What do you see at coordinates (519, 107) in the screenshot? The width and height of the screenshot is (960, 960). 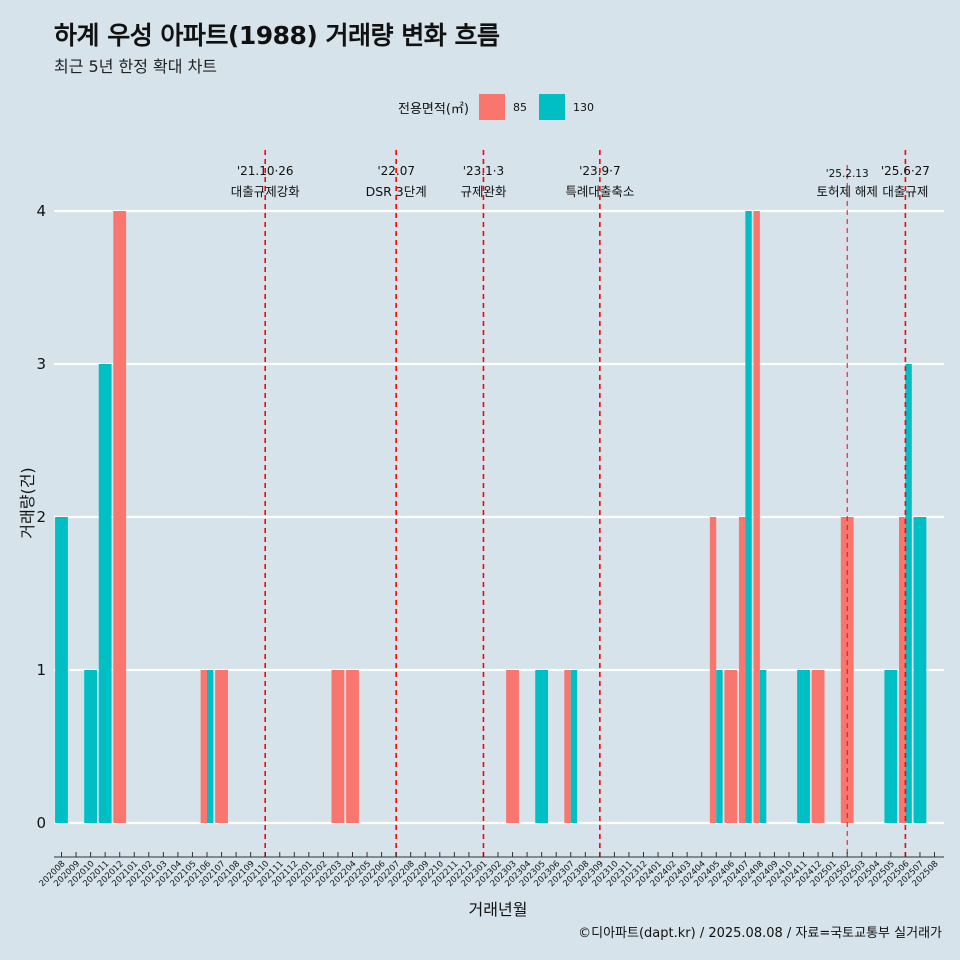 I see `legend-label-85: 85` at bounding box center [519, 107].